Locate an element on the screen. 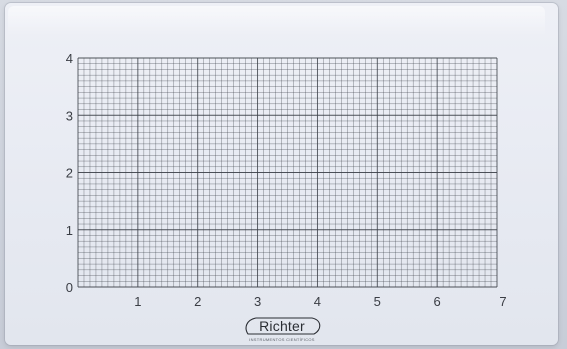 The height and width of the screenshot is (349, 567). logo-frame-icon is located at coordinates (283, 326).